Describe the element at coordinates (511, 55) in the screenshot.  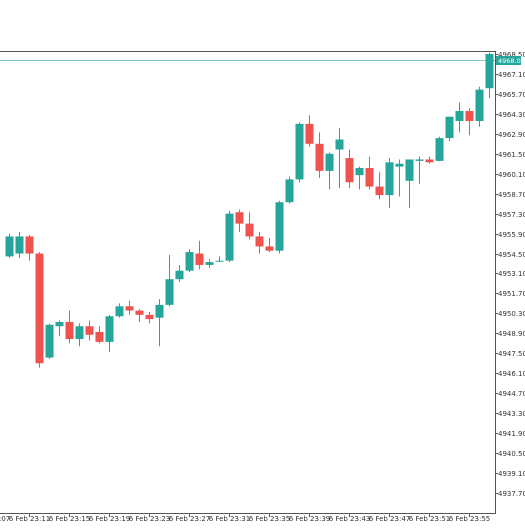
I see `price-tick-label: 4968.50` at that location.